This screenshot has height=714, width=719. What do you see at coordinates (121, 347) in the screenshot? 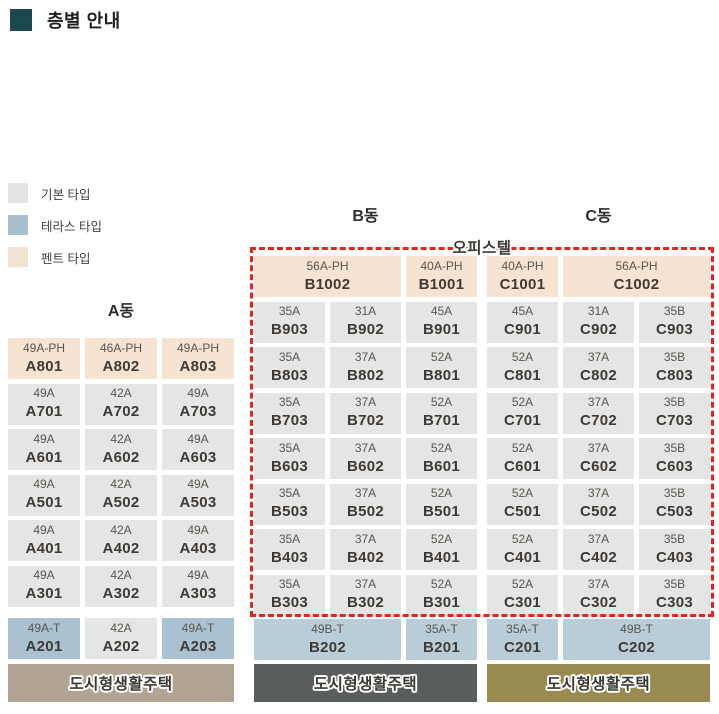
I see `unit-type-label: 46A-PH` at bounding box center [121, 347].